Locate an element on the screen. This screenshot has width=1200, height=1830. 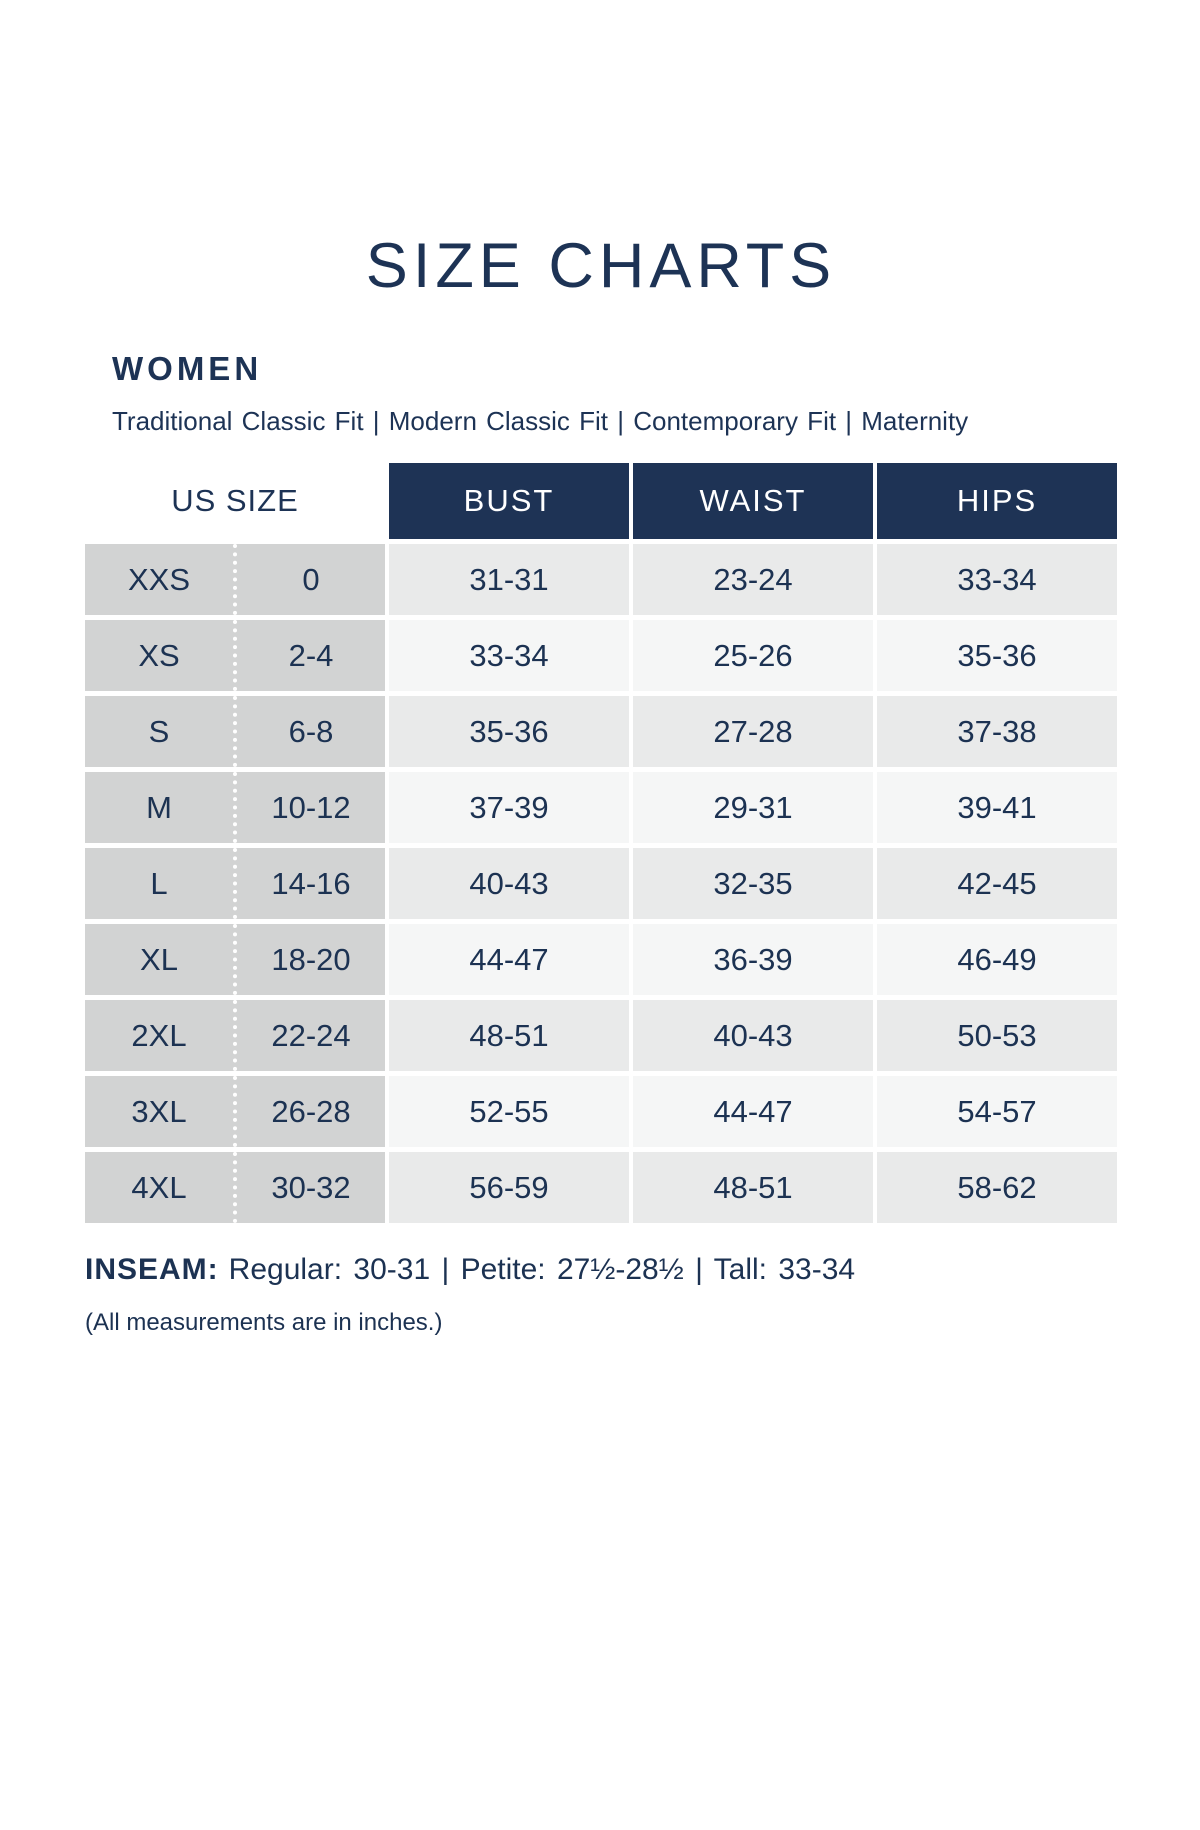
table-row: M 10-12 37-39 29-31 39-41 is located at coordinates (601, 807).